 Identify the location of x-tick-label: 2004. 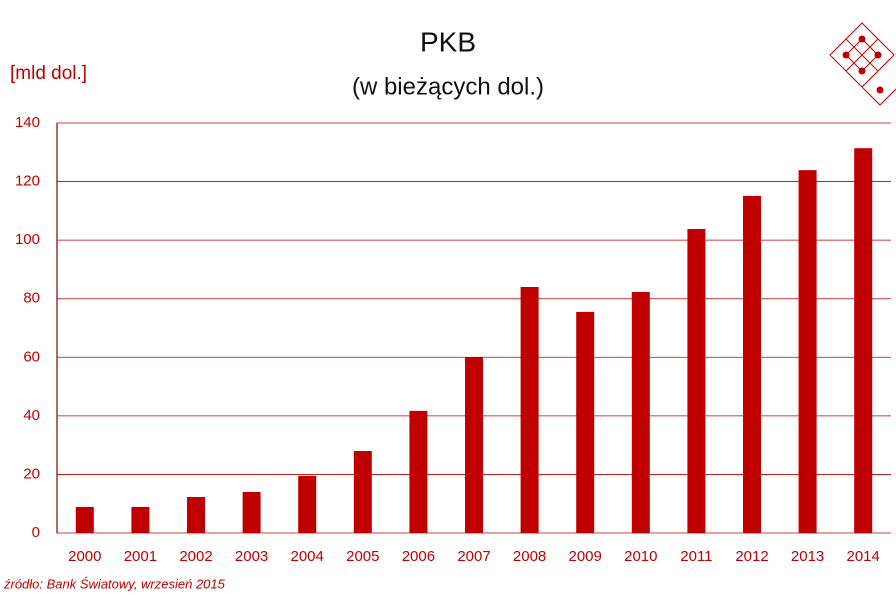
(307, 556).